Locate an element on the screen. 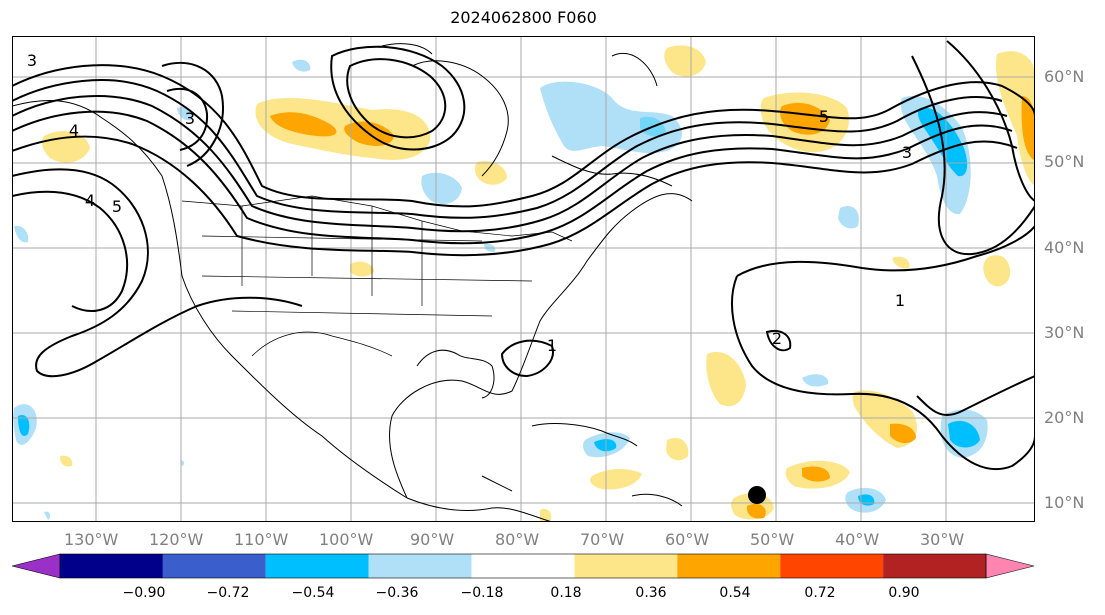 The height and width of the screenshot is (615, 1105). storm-center-marker is located at coordinates (757, 495).